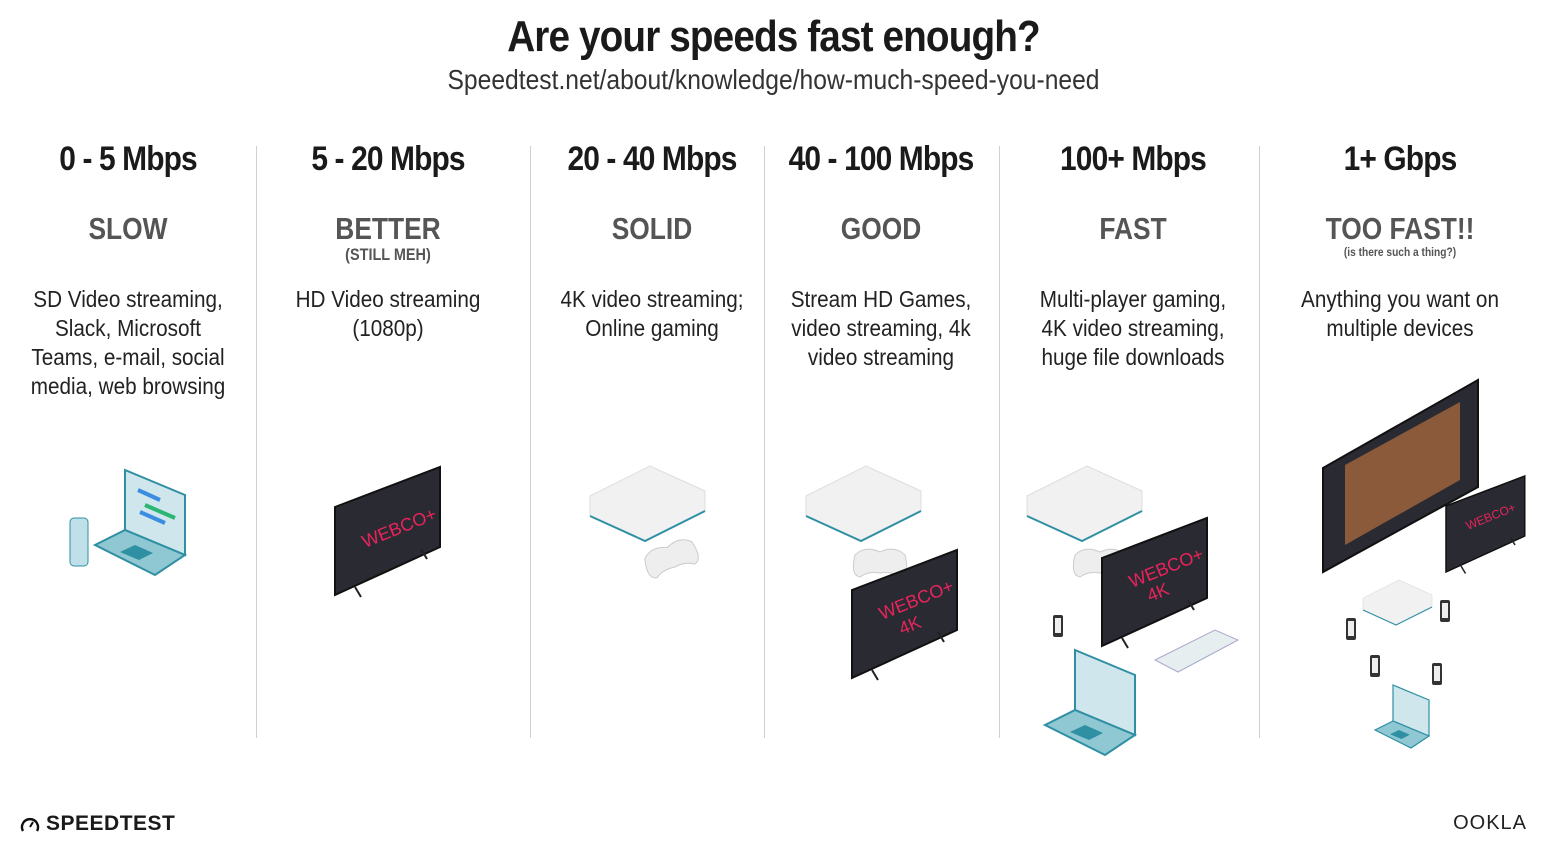 This screenshot has height=843, width=1547. I want to click on speedtest-logo-text: SPEEDTEST, so click(111, 823).